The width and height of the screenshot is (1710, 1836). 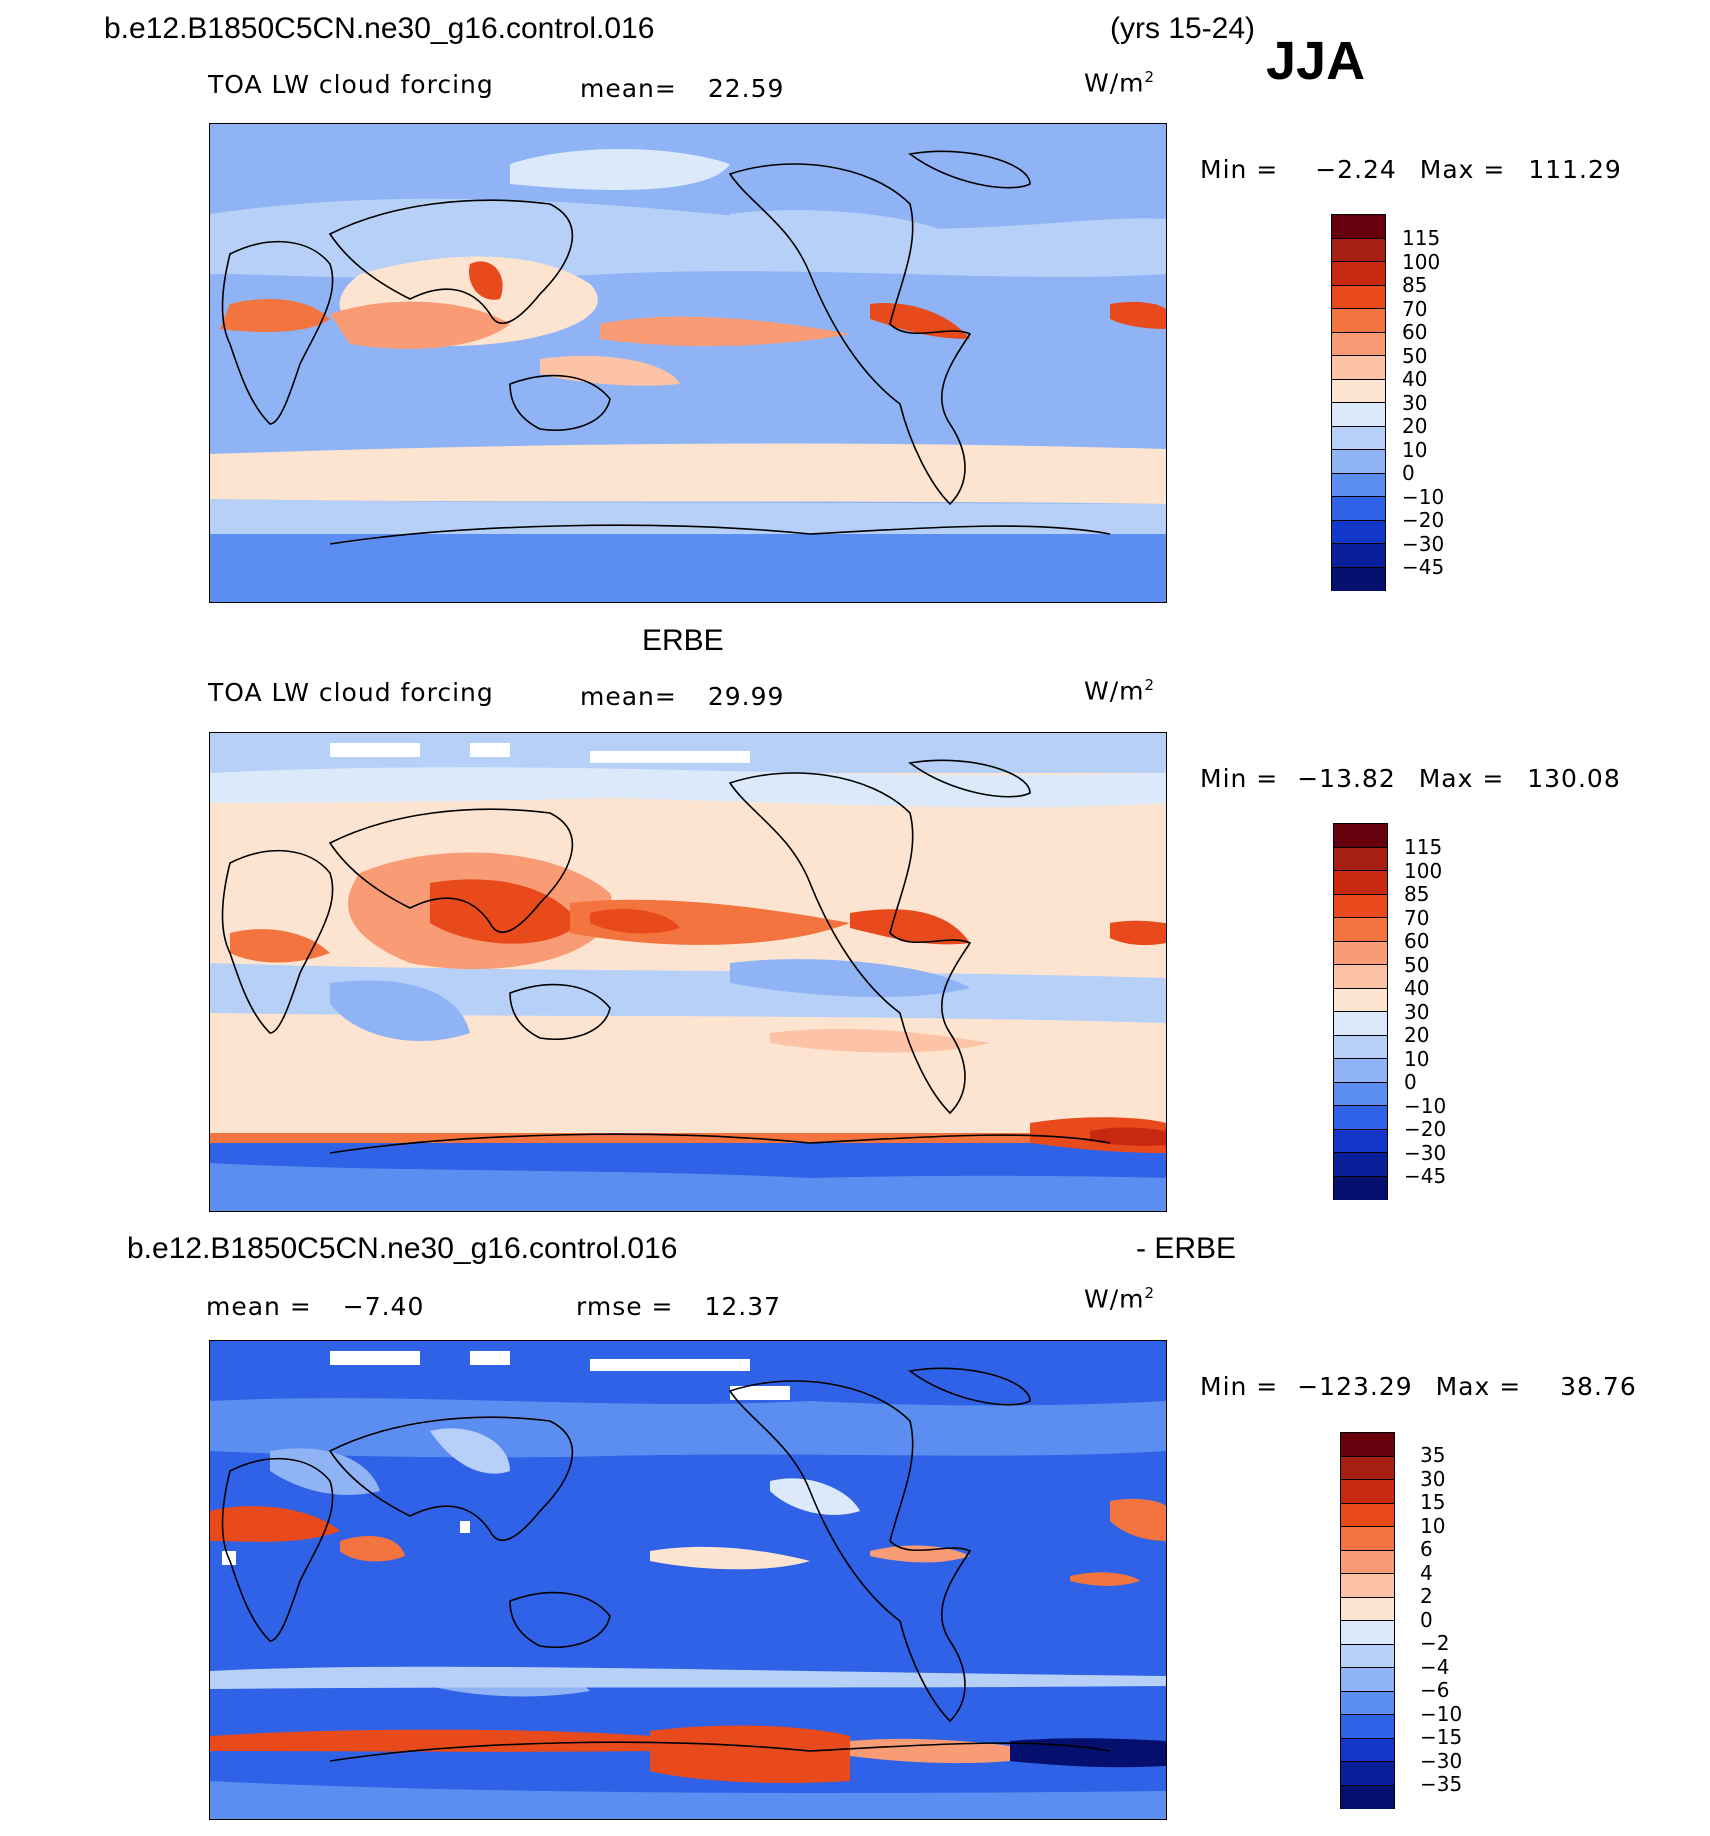 I want to click on mean-label: mean =, so click(x=259, y=1306).